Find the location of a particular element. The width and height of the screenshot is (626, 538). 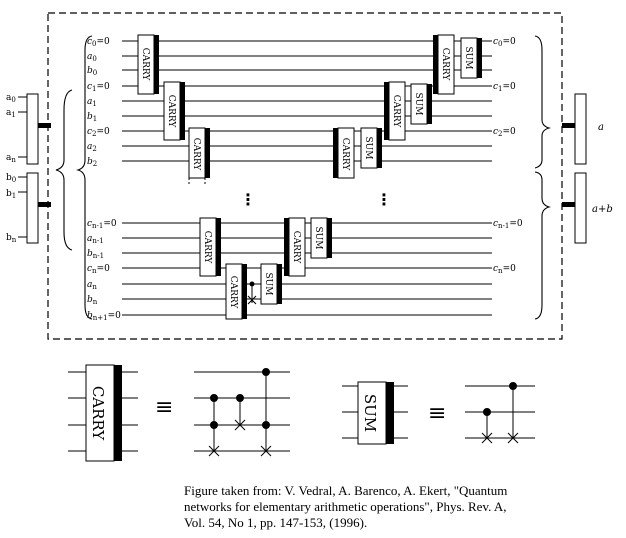

sum-gate-1: SUM is located at coordinates (421, 104).